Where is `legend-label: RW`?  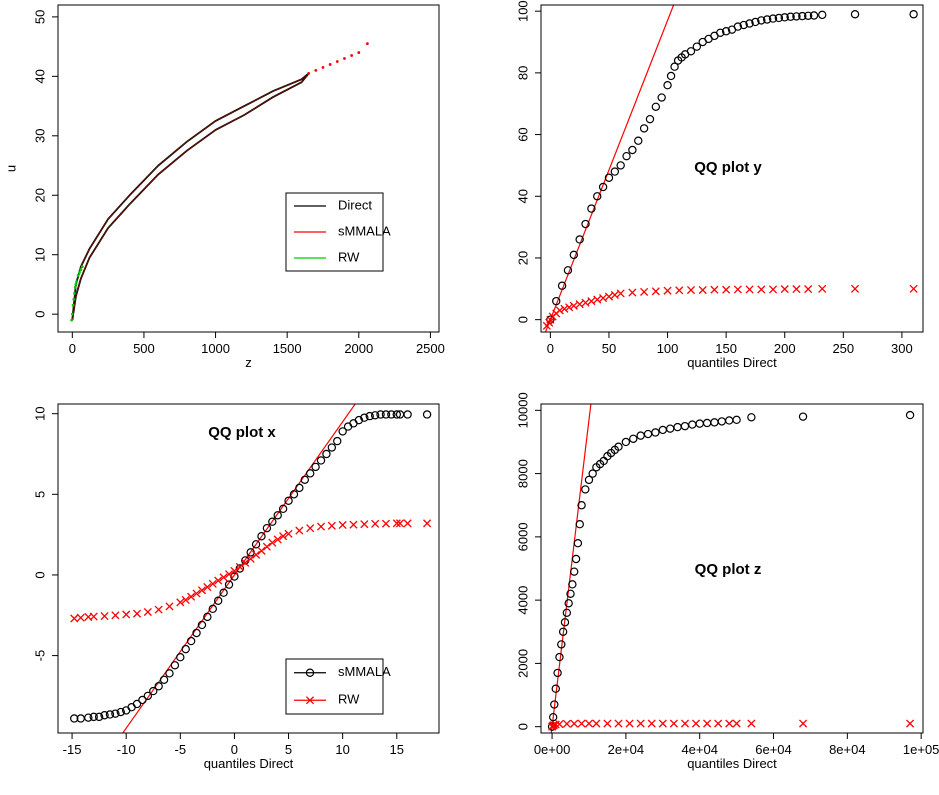
legend-label: RW is located at coordinates (349, 256).